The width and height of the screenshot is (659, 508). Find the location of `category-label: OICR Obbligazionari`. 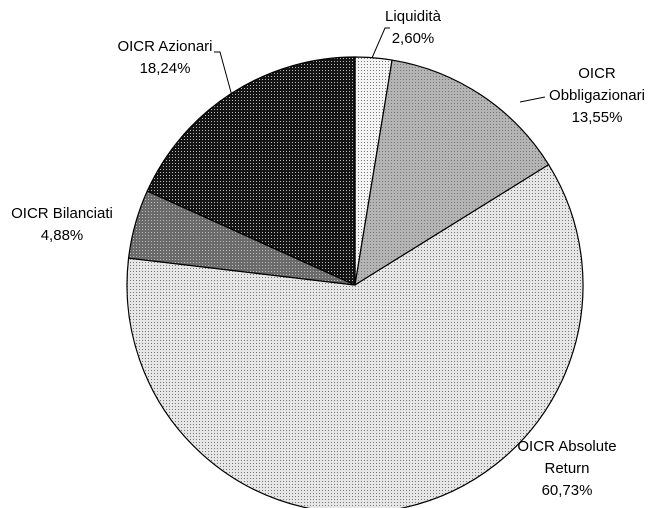

category-label: OICR Obbligazionari is located at coordinates (597, 84).